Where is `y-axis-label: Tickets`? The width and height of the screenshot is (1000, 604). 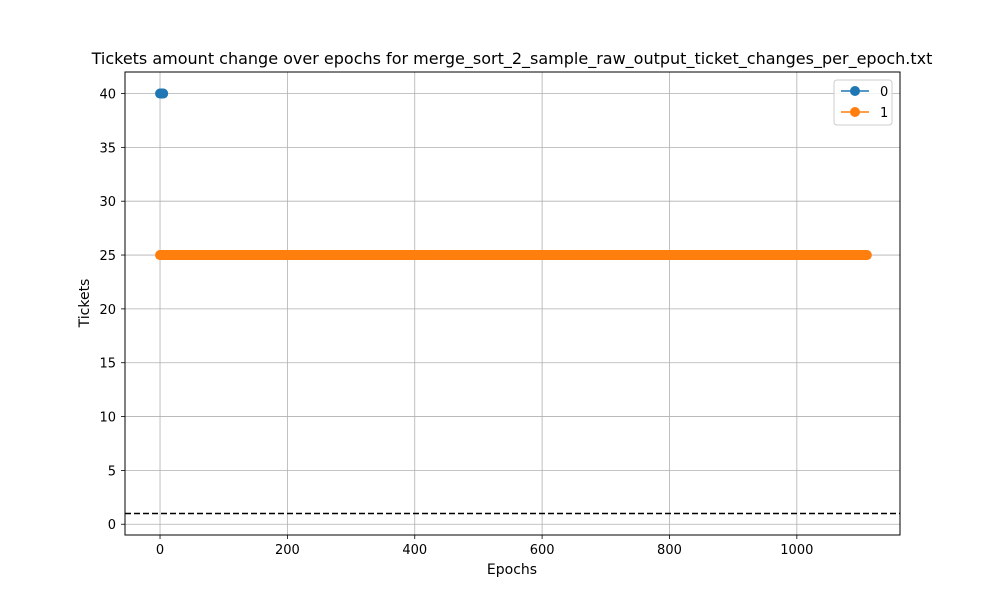 y-axis-label: Tickets is located at coordinates (85, 304).